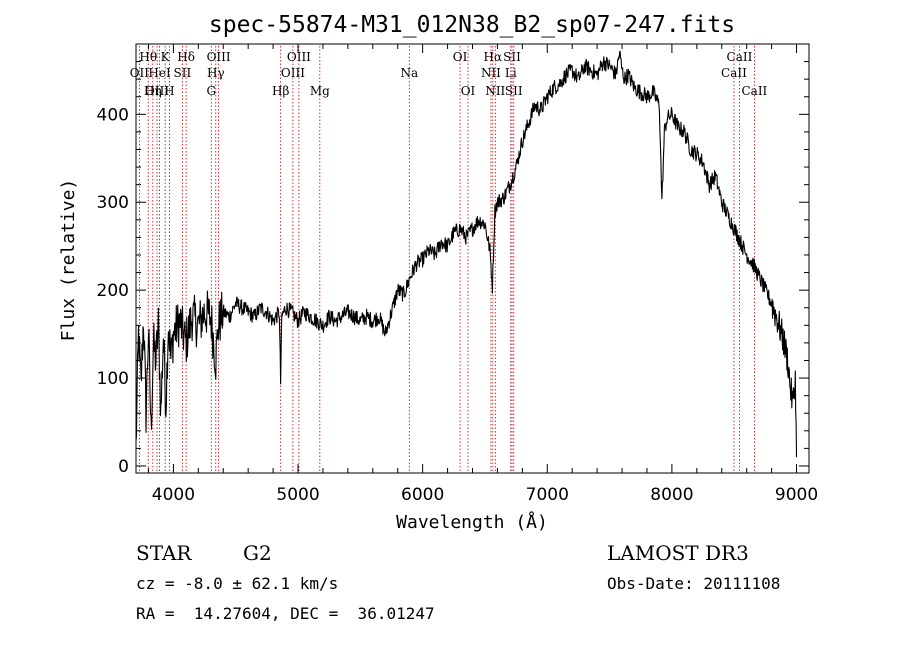 This screenshot has height=649, width=900. Describe the element at coordinates (512, 57) in the screenshot. I see `line-marker-label-22: SII` at that location.